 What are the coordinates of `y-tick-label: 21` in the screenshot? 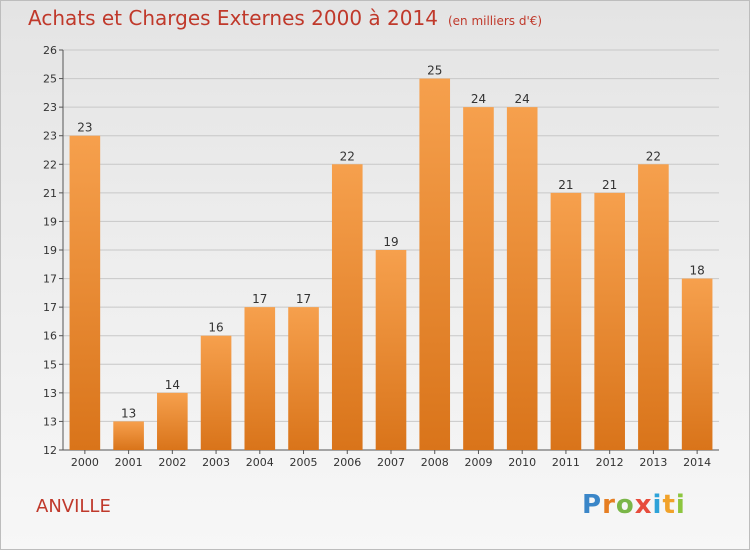 It's located at (50, 193).